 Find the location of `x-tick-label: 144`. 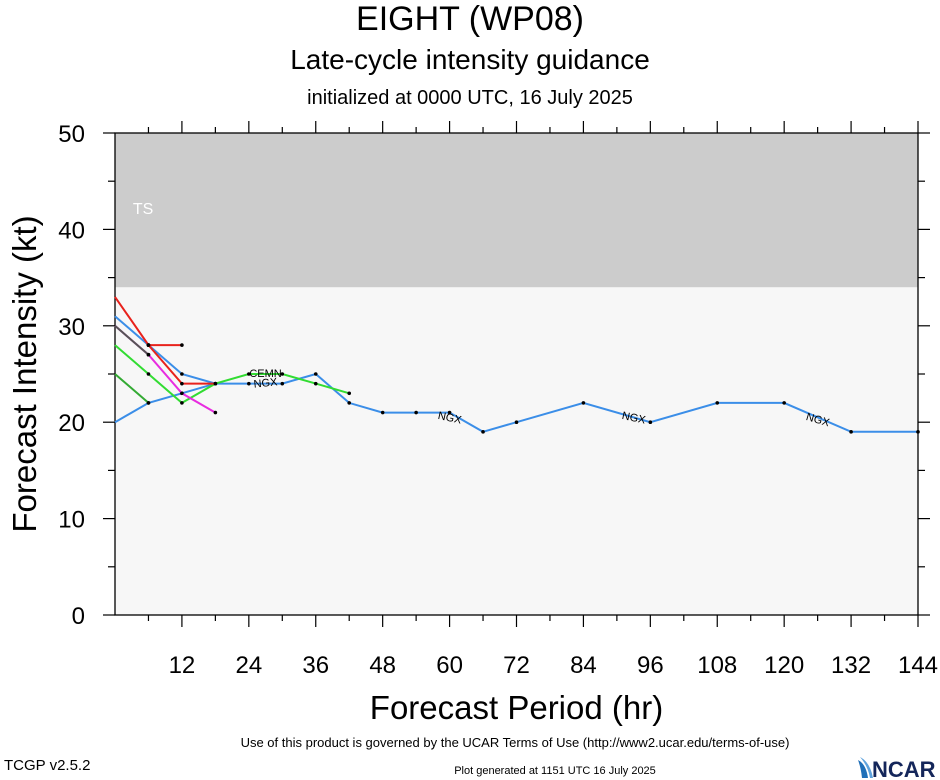

x-tick-label: 144 is located at coordinates (918, 665).